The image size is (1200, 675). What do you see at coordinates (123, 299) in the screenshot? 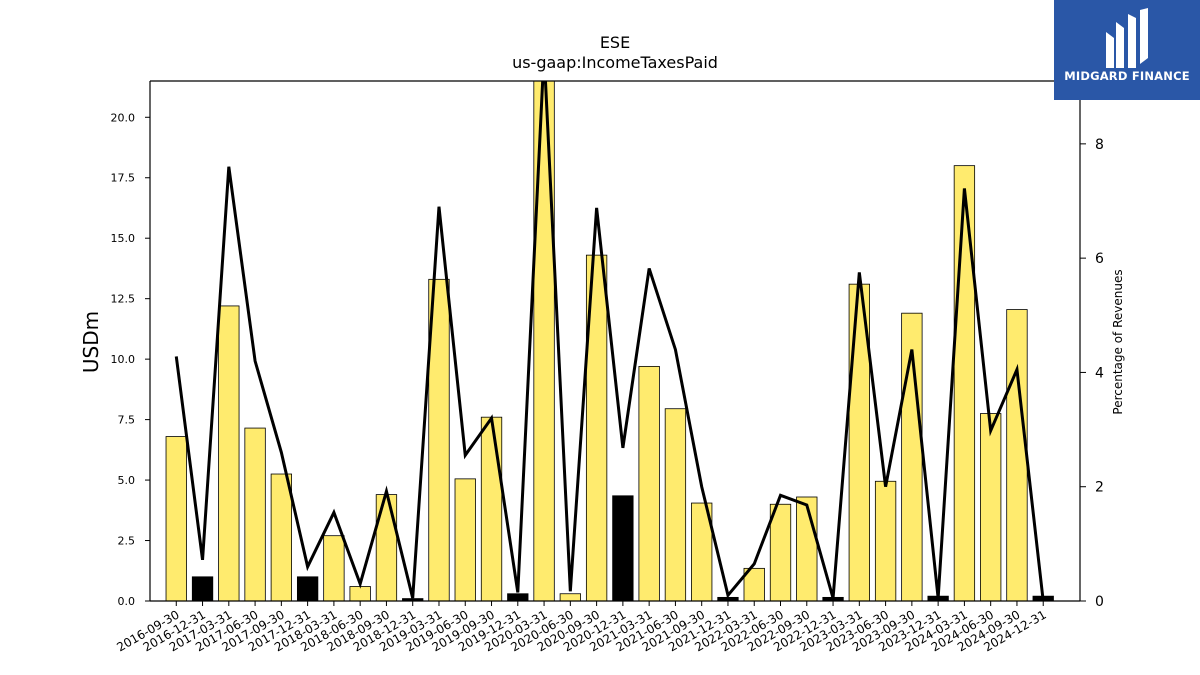
I see `y-tick-label: 12.5` at bounding box center [123, 299].